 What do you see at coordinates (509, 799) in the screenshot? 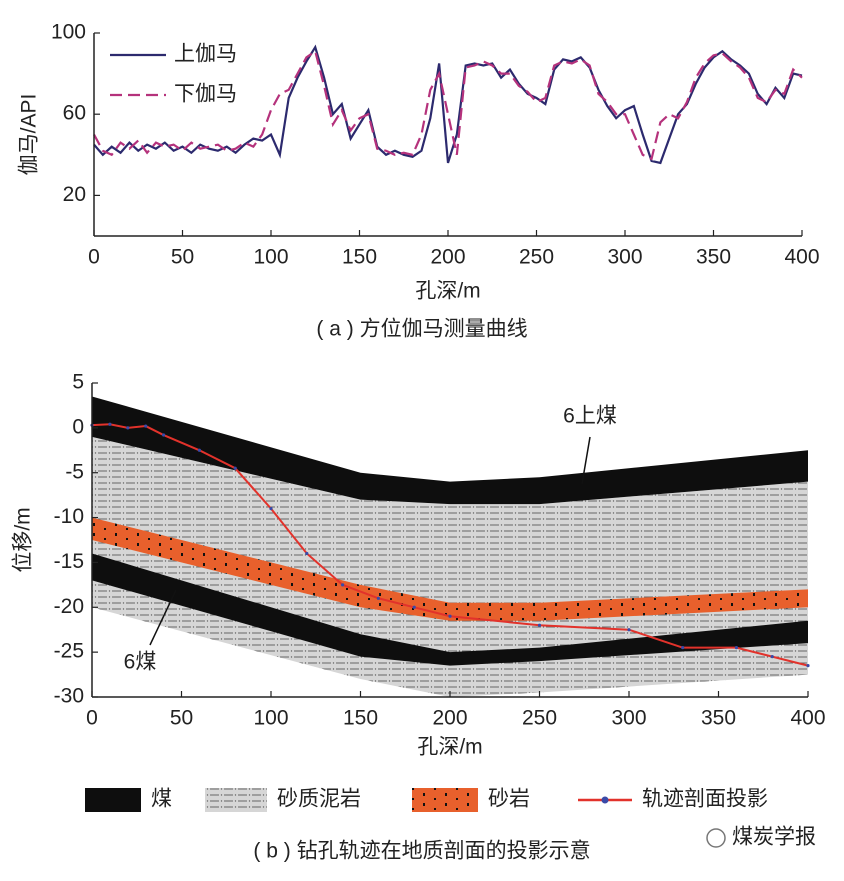
I see `legend-label: 砂岩` at bounding box center [509, 799].